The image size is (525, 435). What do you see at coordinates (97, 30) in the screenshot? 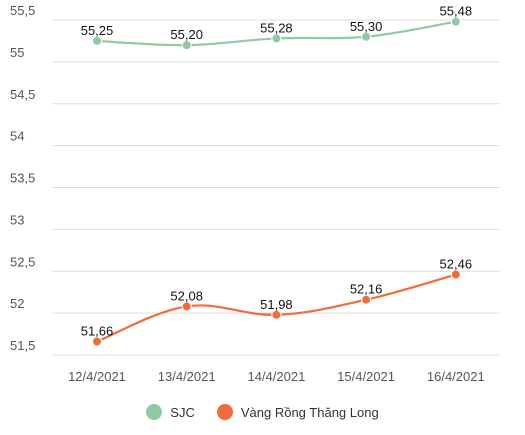
I see `data-label: 55,25` at bounding box center [97, 30].